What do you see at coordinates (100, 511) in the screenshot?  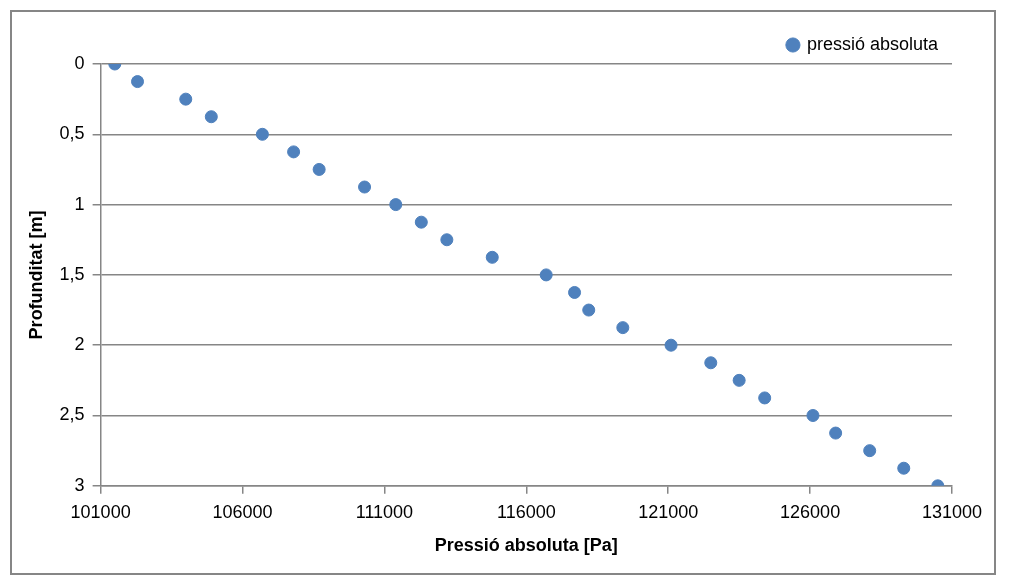 I see `x-tick-label: 101000` at bounding box center [100, 511].